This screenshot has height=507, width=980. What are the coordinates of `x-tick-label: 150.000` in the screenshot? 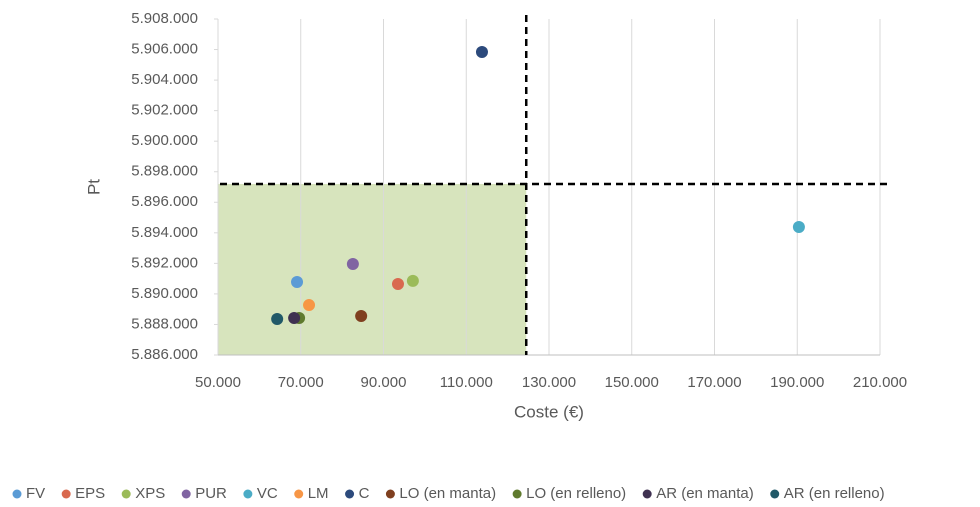 It's located at (632, 382).